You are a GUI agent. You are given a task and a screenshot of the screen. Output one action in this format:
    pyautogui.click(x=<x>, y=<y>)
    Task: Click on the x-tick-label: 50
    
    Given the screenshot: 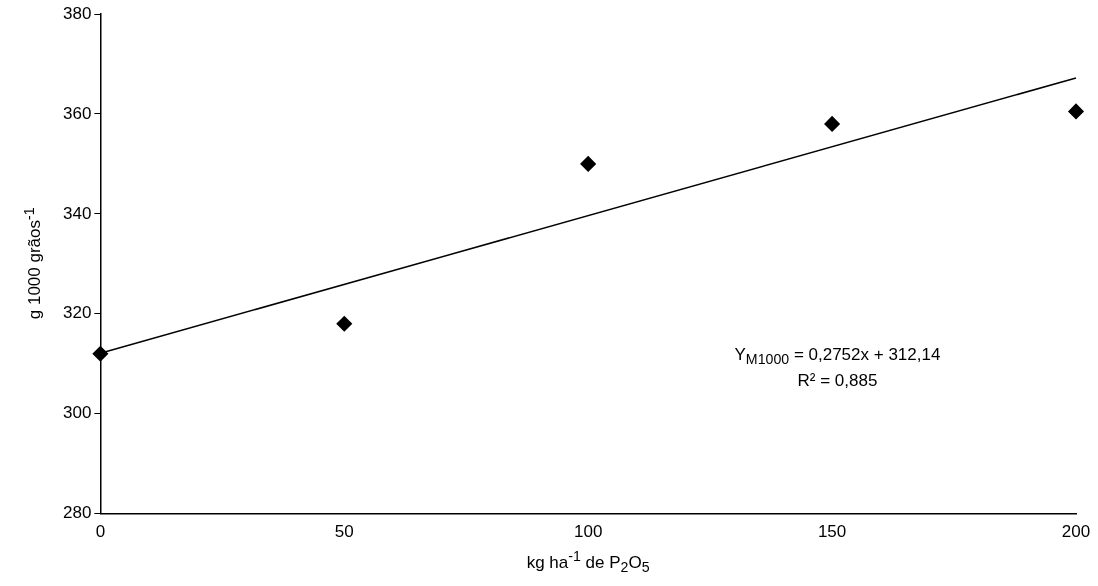 What is the action you would take?
    pyautogui.click(x=344, y=532)
    